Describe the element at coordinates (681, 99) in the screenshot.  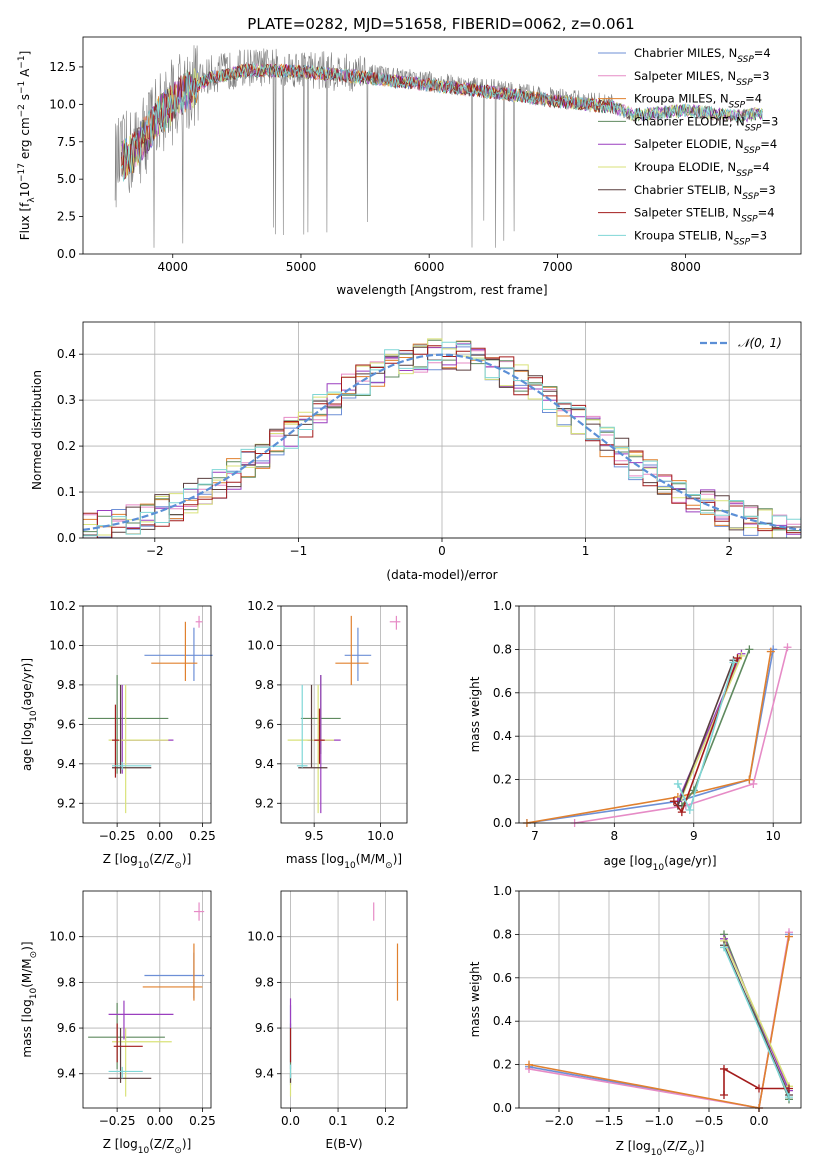
I see `label-part: Kroupa MILES, N` at that location.